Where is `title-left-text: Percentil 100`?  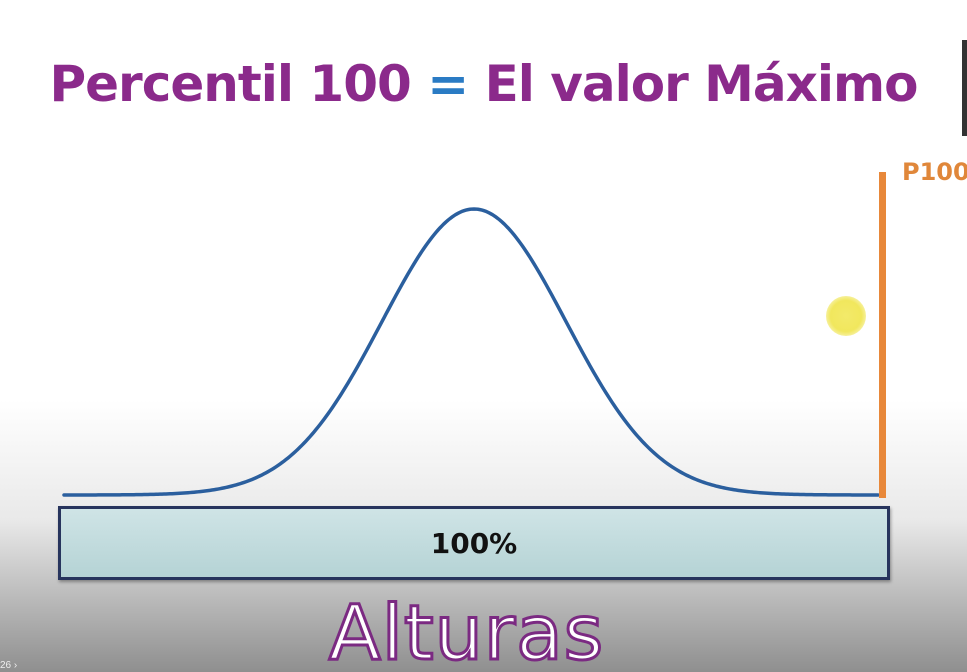 title-left-text: Percentil 100 is located at coordinates (230, 84).